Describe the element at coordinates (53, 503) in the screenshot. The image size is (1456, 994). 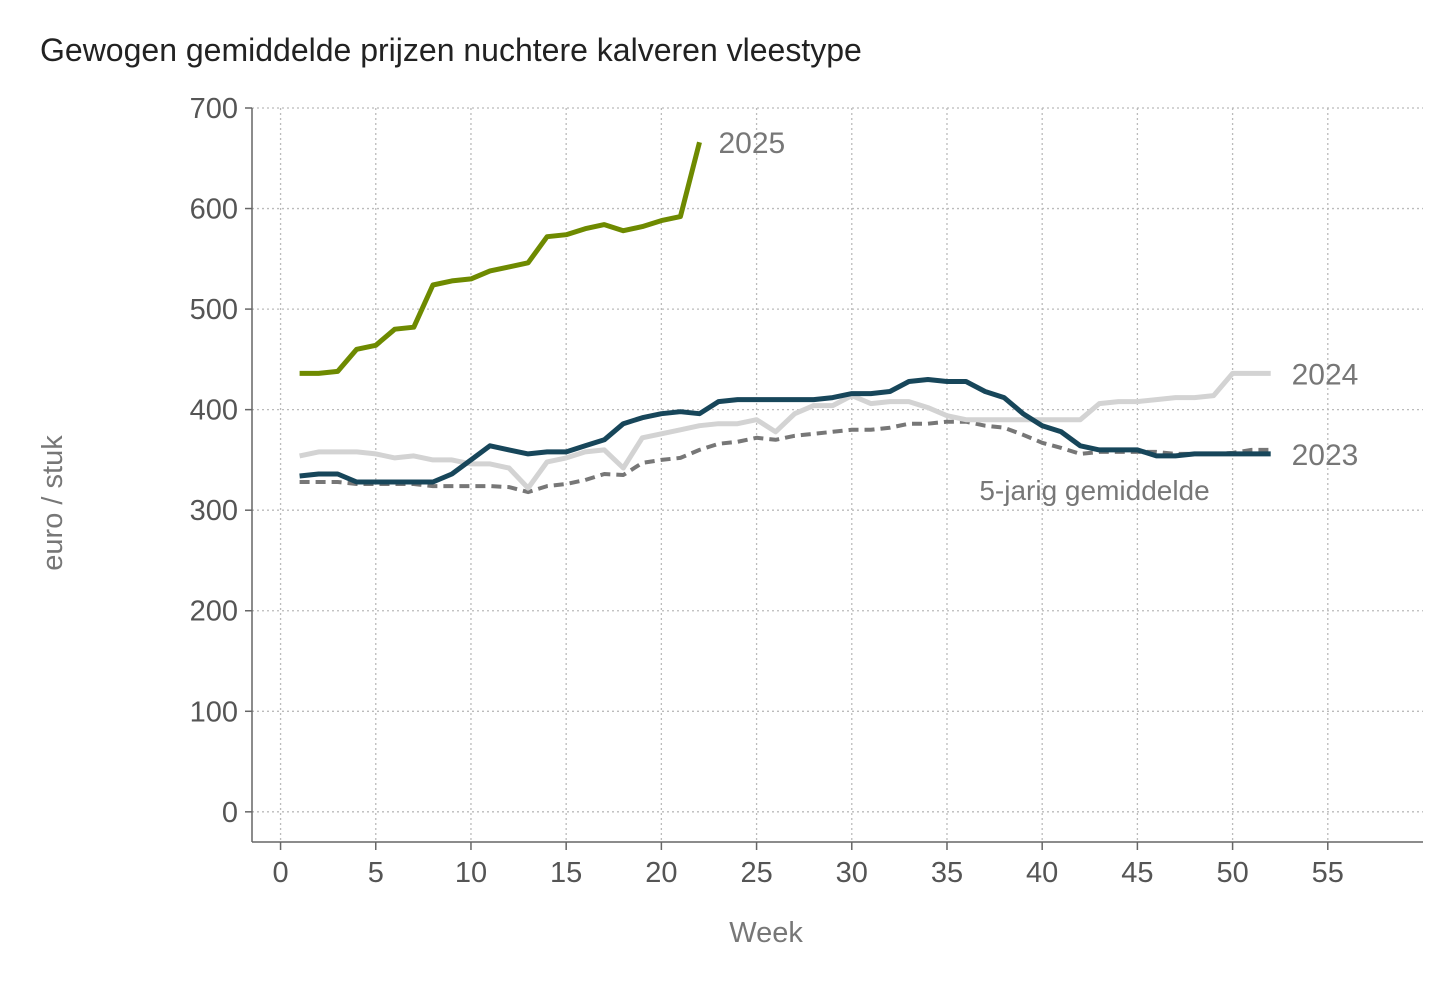
I see `y-axis-title: euro / stuk` at that location.